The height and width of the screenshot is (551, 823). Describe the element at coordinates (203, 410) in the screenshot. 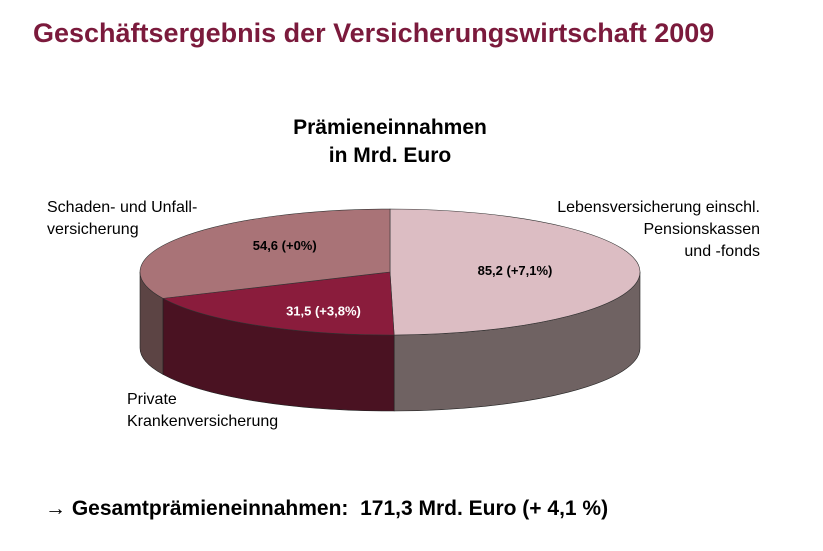

I see `category-label: Private Krankenversicherung` at that location.